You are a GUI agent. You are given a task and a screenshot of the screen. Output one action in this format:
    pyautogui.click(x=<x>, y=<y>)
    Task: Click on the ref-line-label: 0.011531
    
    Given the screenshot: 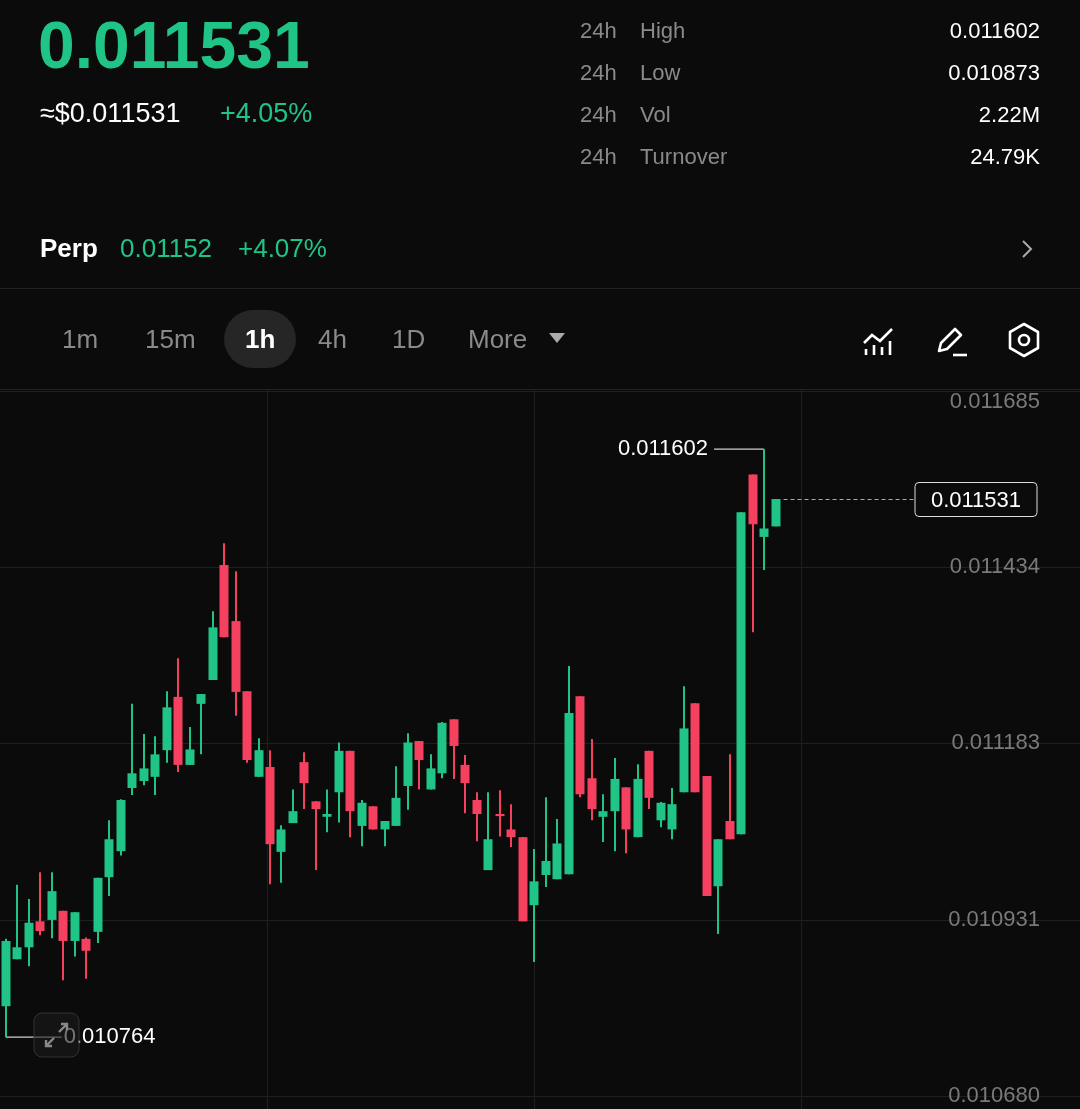 What is the action you would take?
    pyautogui.click(x=976, y=499)
    